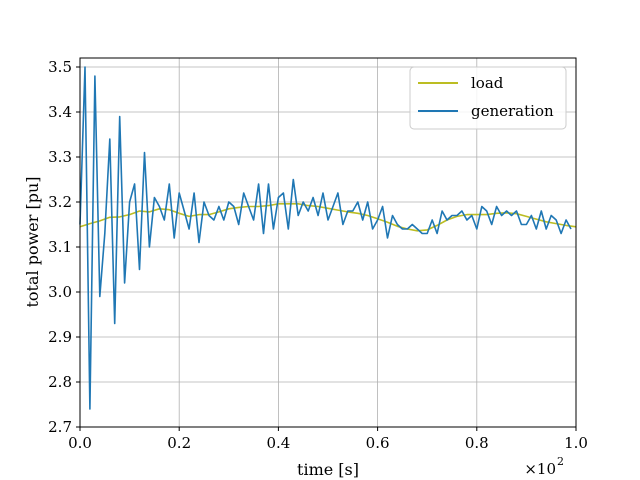 The height and width of the screenshot is (480, 640). I want to click on x-tick-label: 0.0, so click(80, 443).